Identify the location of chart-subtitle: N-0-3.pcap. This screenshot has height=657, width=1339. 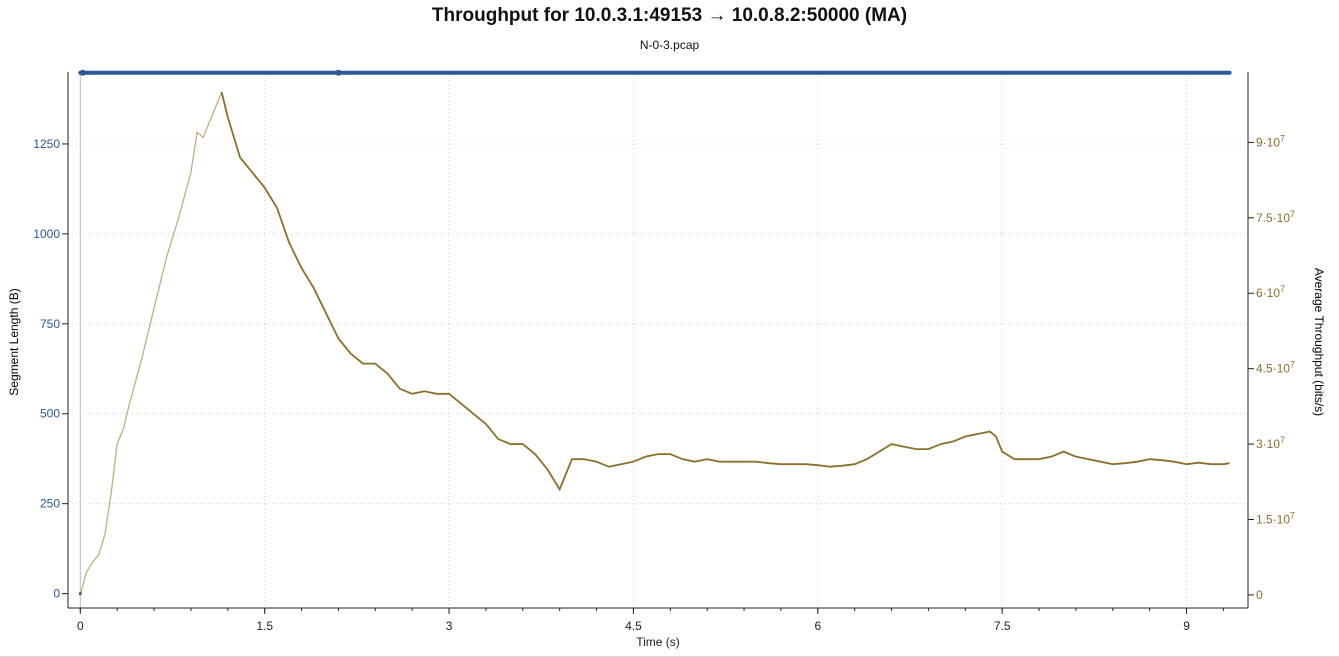
(669, 45).